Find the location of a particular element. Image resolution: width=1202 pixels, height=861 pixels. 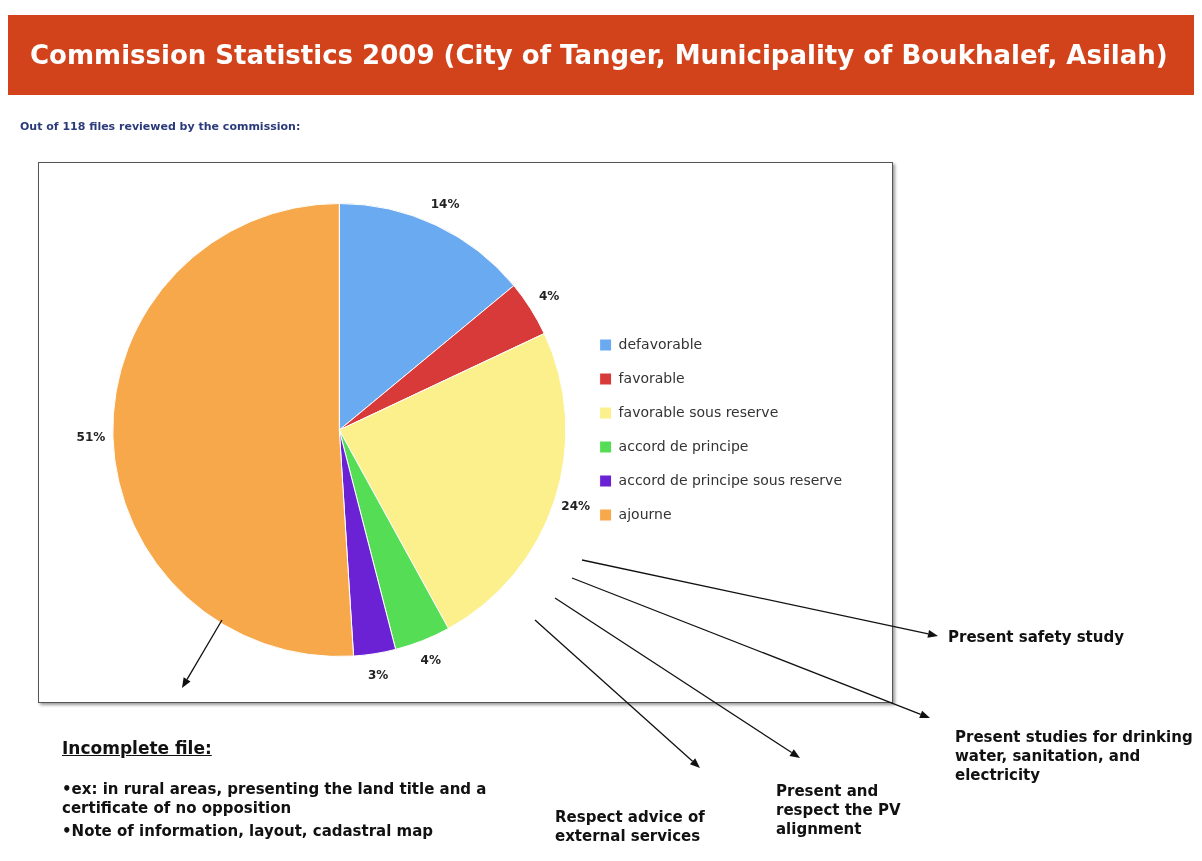

text: Present safety study is located at coordinates (1036, 637).